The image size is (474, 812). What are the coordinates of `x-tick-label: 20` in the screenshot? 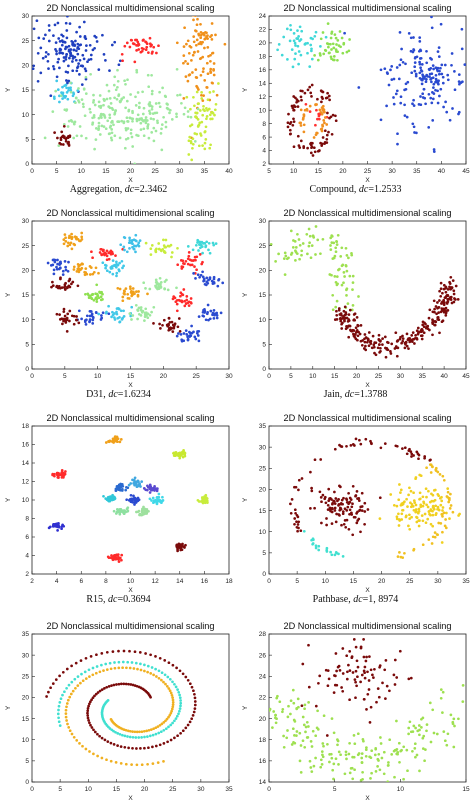 It's located at (164, 376).